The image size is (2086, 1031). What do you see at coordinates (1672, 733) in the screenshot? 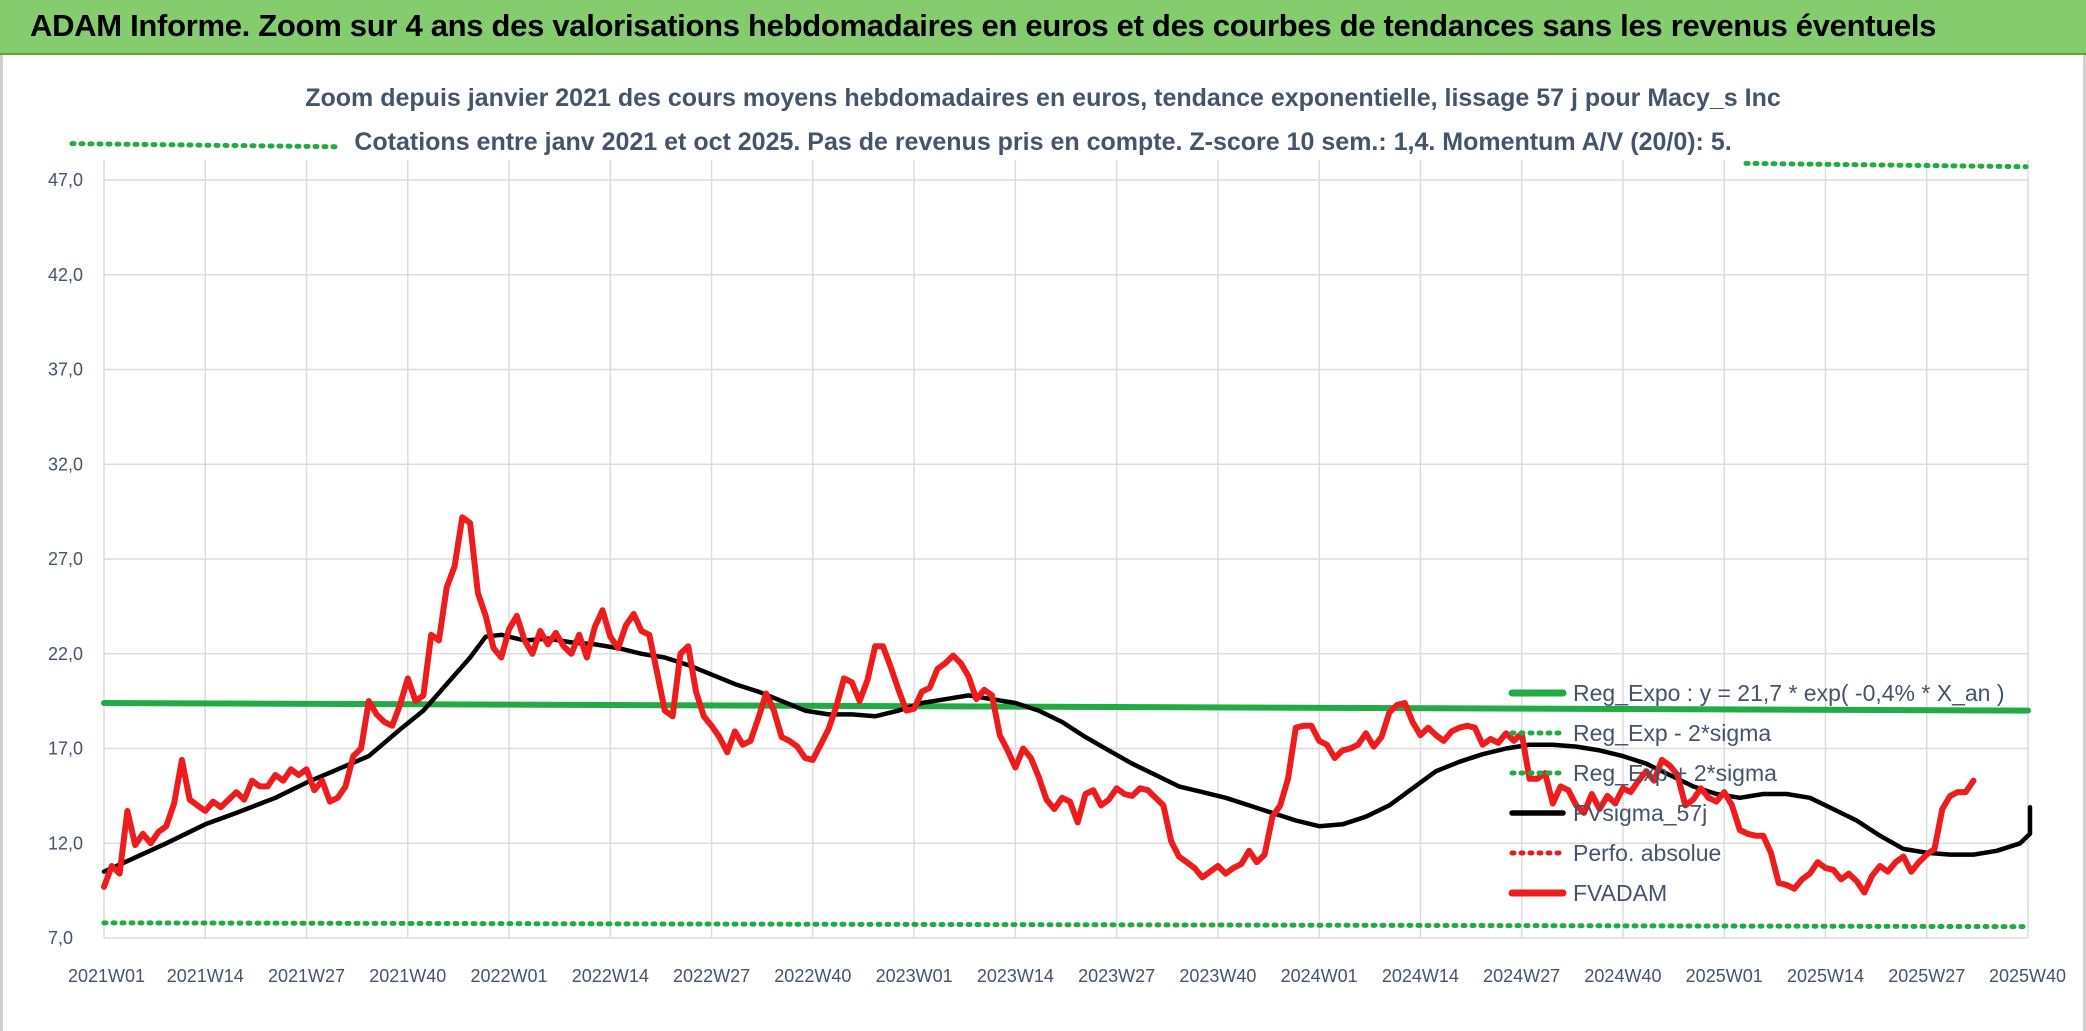
I see `legend-label: Reg_Exp - 2*sigma` at bounding box center [1672, 733].